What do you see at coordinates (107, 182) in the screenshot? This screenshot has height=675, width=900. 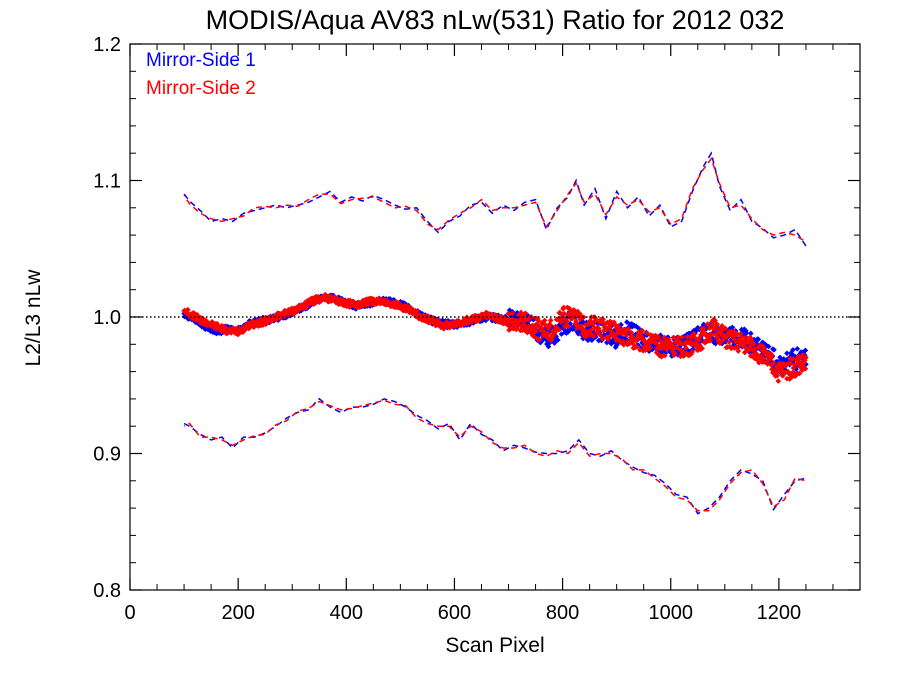 I see `y-tick-label: 1.1` at bounding box center [107, 182].